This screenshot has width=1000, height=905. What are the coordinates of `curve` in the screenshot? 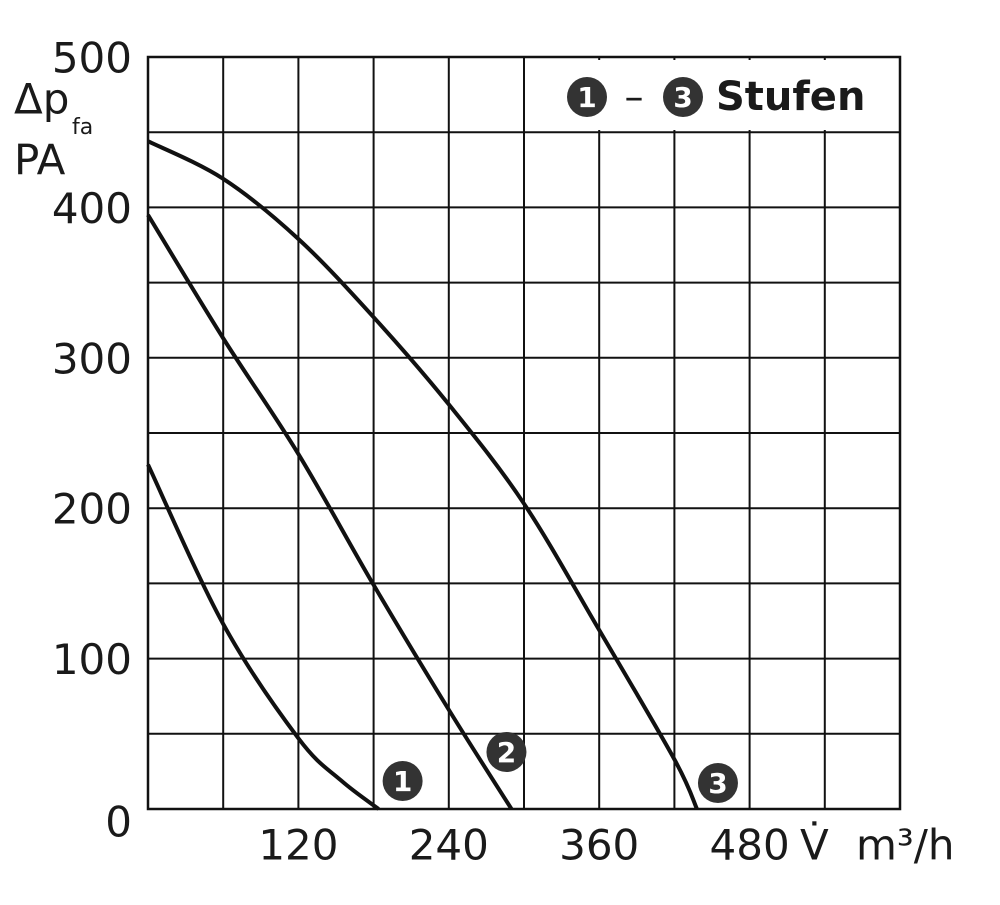 It's located at (263, 637).